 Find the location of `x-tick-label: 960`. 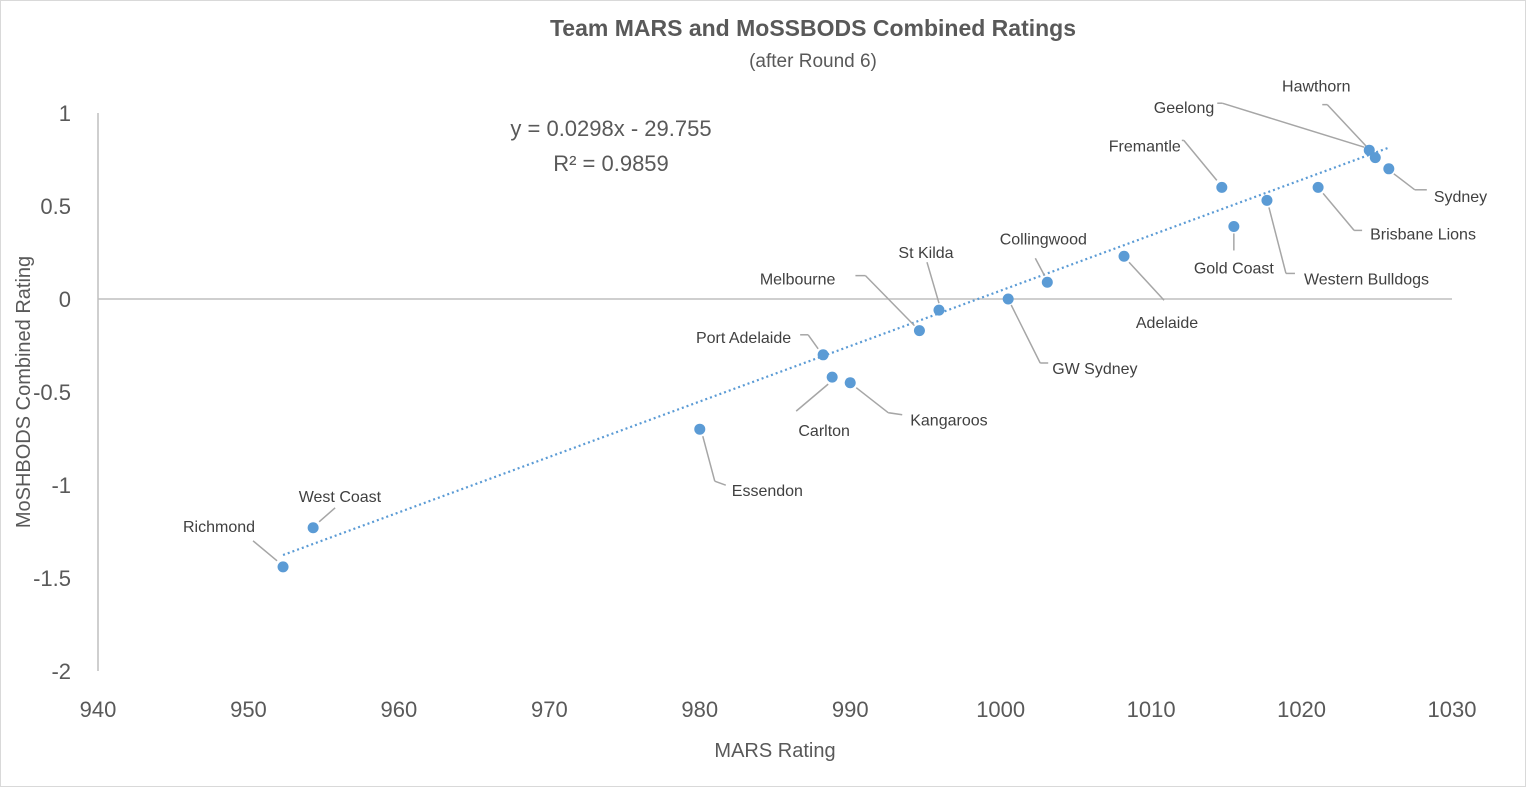

x-tick-label: 960 is located at coordinates (399, 709).